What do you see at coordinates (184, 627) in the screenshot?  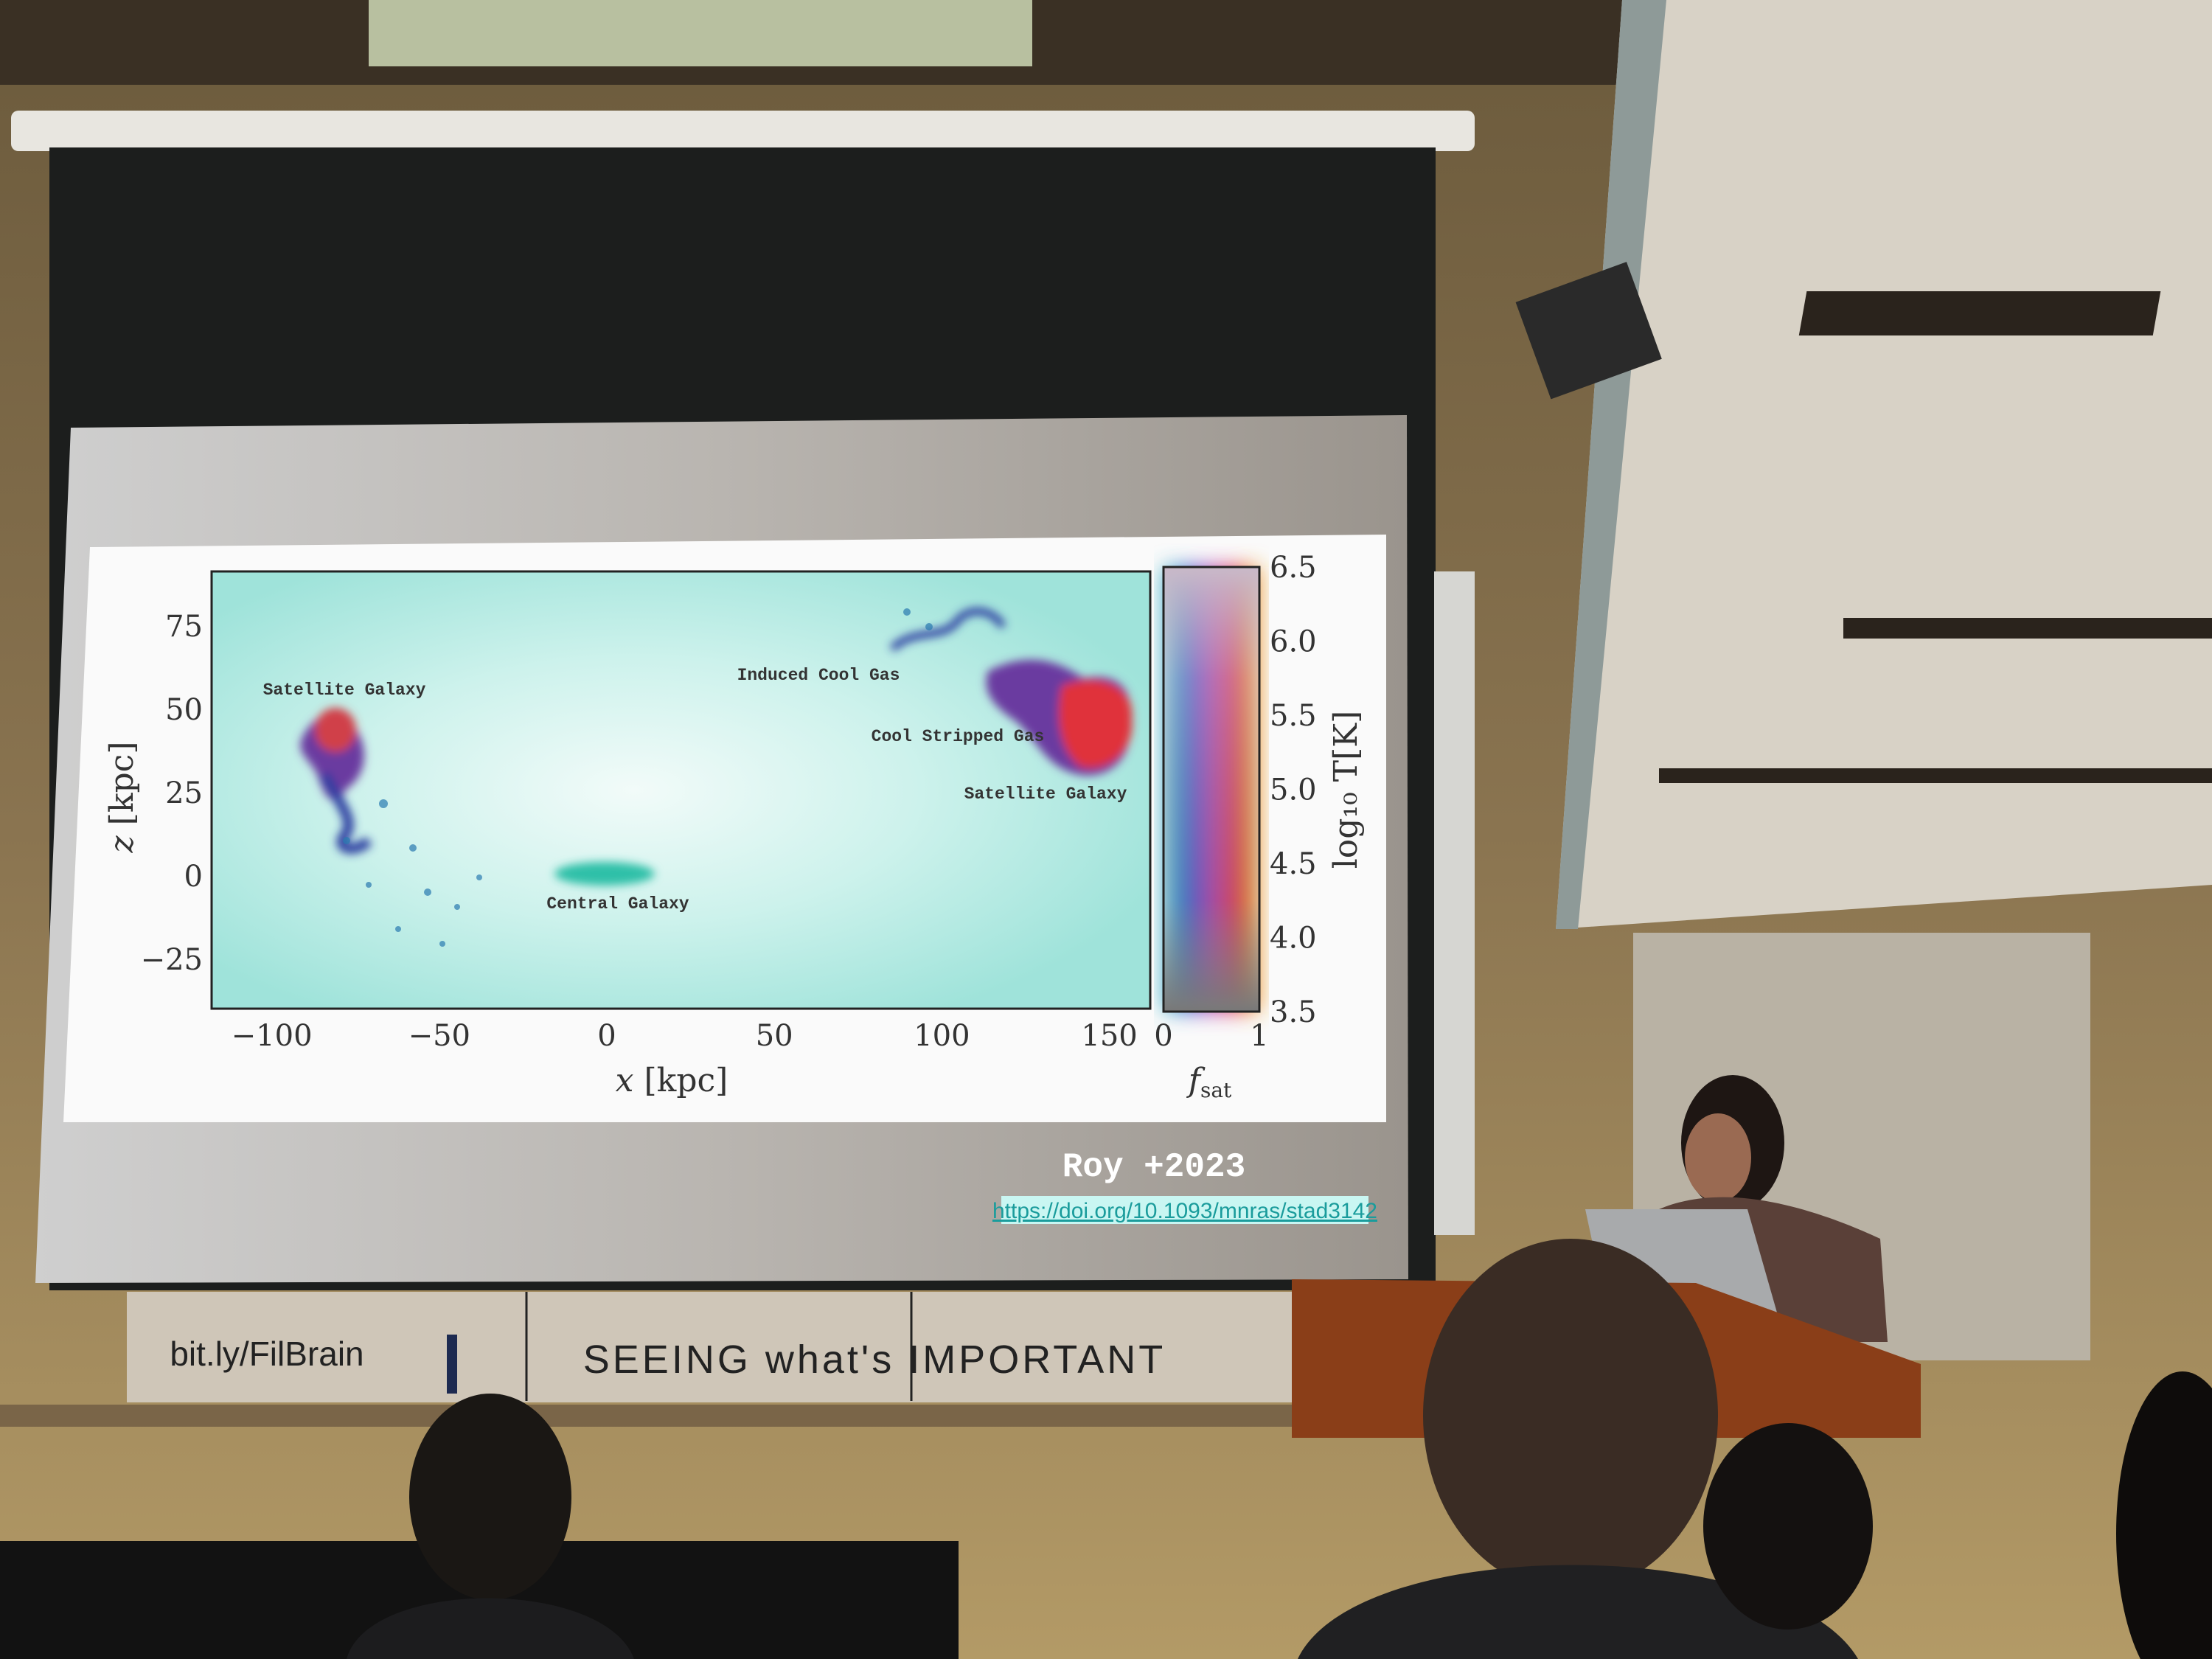 I see `z-tick-label: 75` at bounding box center [184, 627].